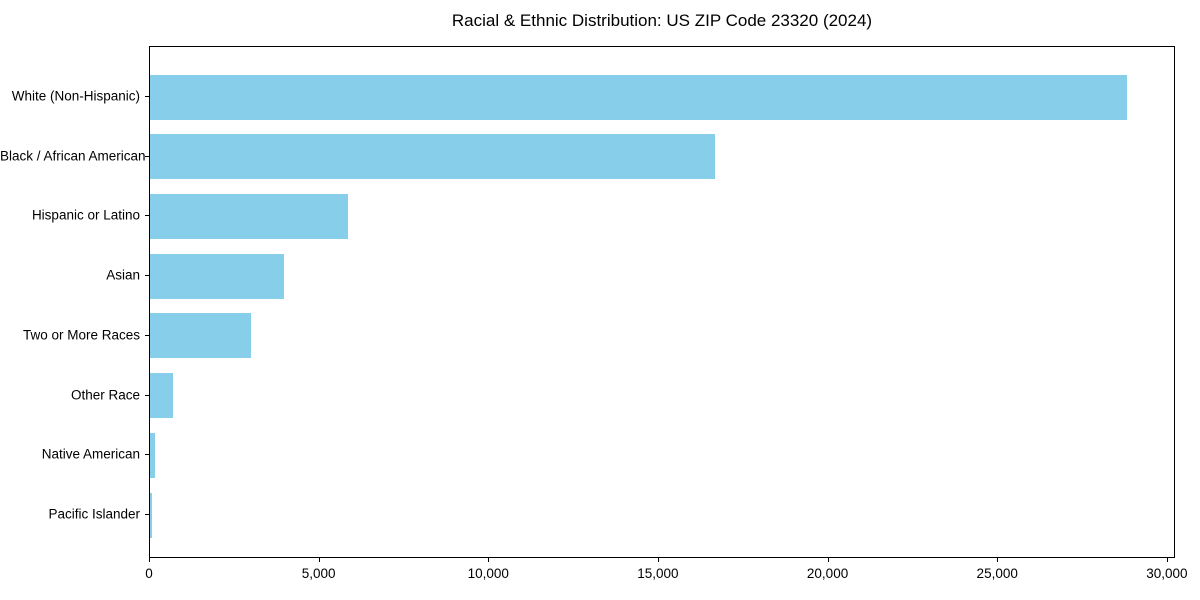  What do you see at coordinates (151, 515) in the screenshot?
I see `bar-pacific-islander` at bounding box center [151, 515].